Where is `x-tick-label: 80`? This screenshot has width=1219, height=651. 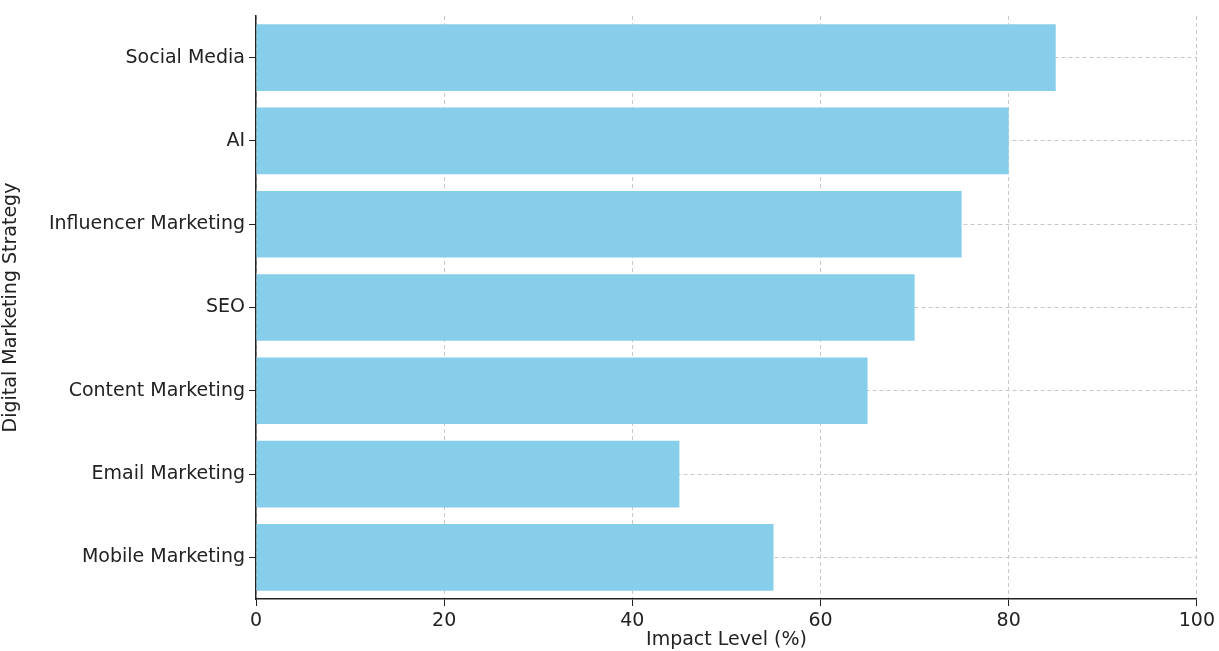
x-tick-label: 80 is located at coordinates (1008, 619).